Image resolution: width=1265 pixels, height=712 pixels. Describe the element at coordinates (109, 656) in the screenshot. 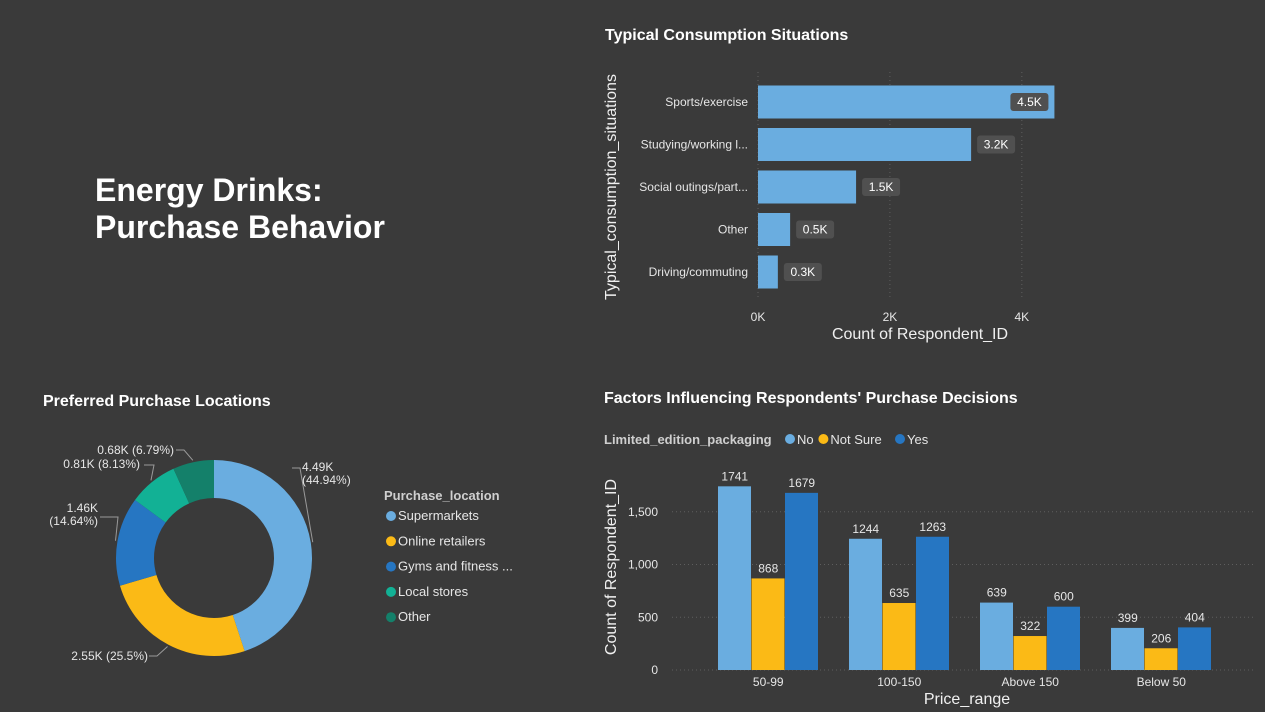

I see `donut-data-label: 2.55K (25.5%)` at that location.